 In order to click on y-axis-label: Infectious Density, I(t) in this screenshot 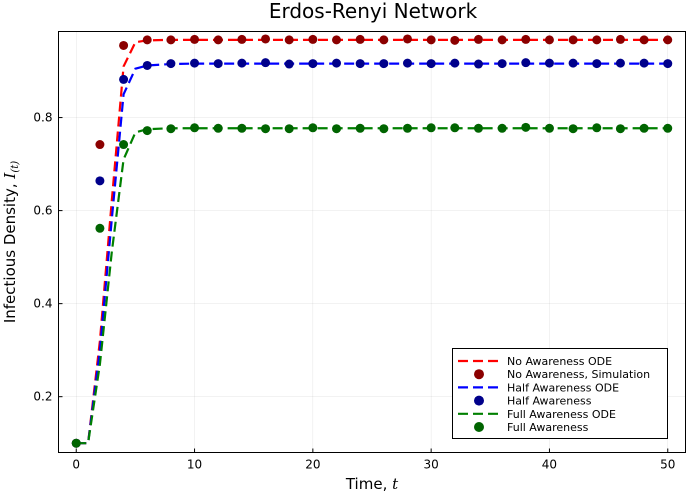, I will do `click(11, 242)`.